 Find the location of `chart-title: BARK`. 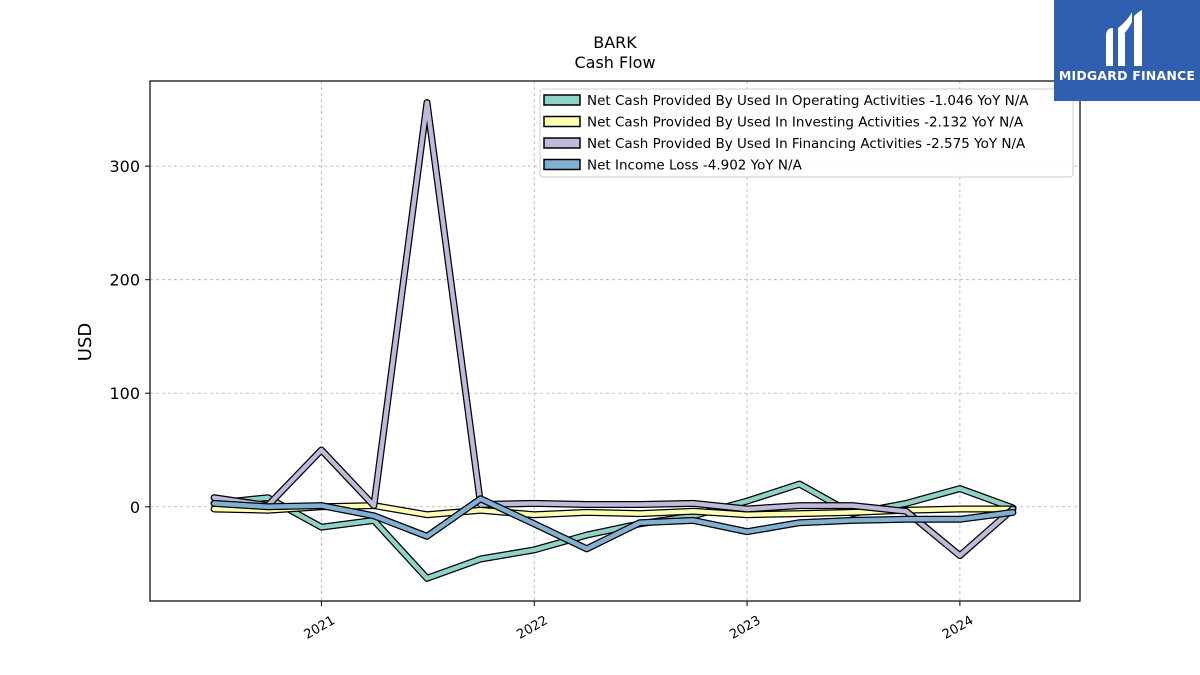

chart-title: BARK is located at coordinates (615, 42).